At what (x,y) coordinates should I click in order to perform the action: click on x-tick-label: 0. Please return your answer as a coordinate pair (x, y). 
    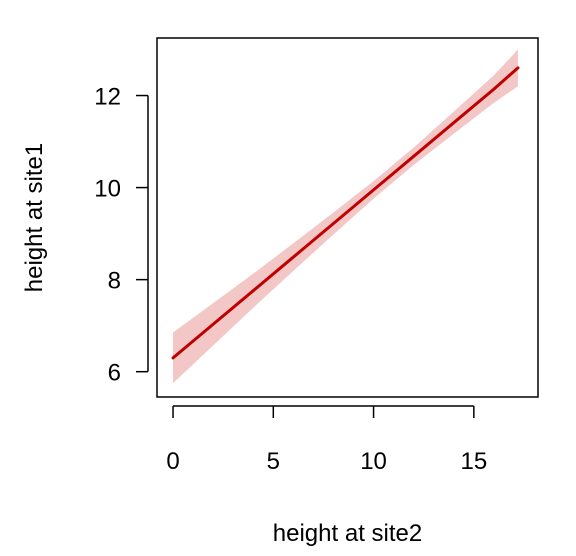
    Looking at the image, I should click on (172, 461).